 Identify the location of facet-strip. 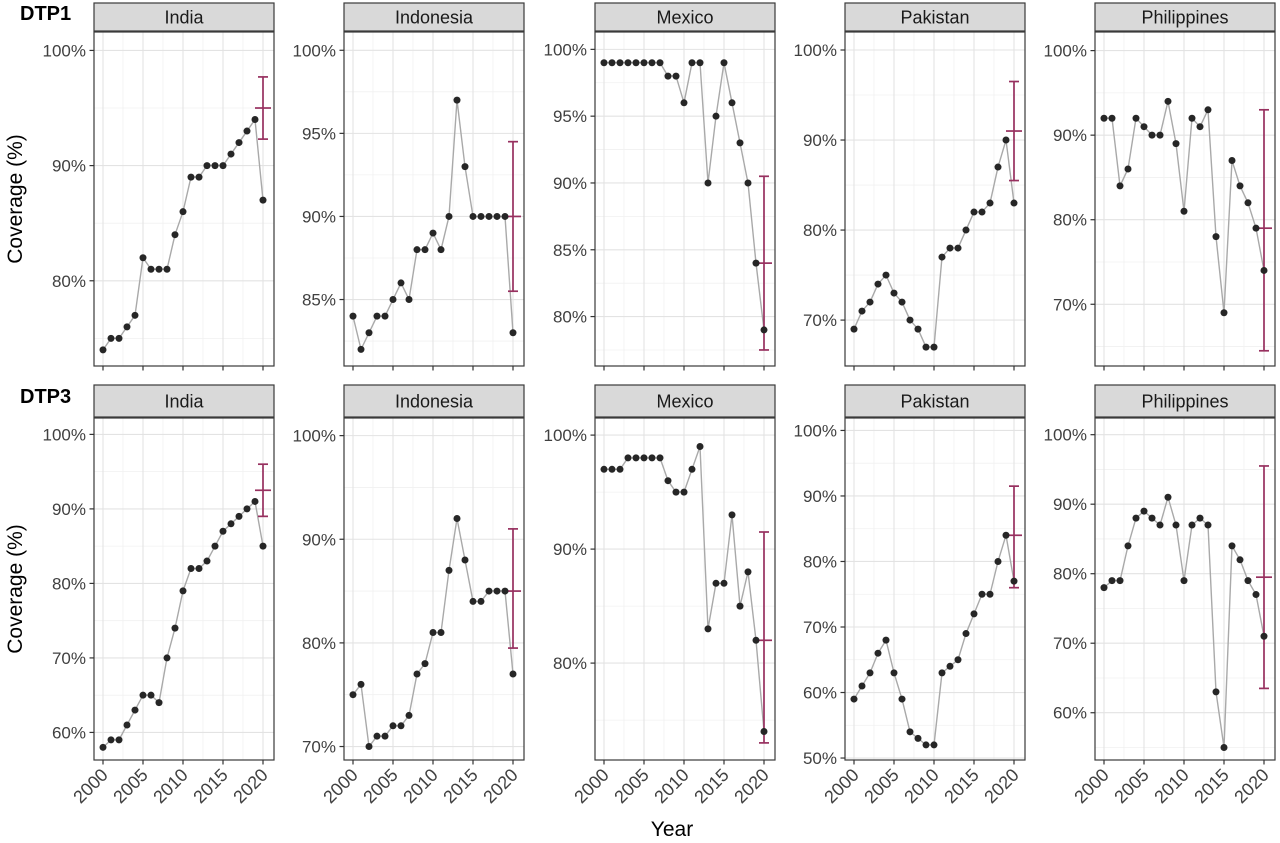
(685, 17).